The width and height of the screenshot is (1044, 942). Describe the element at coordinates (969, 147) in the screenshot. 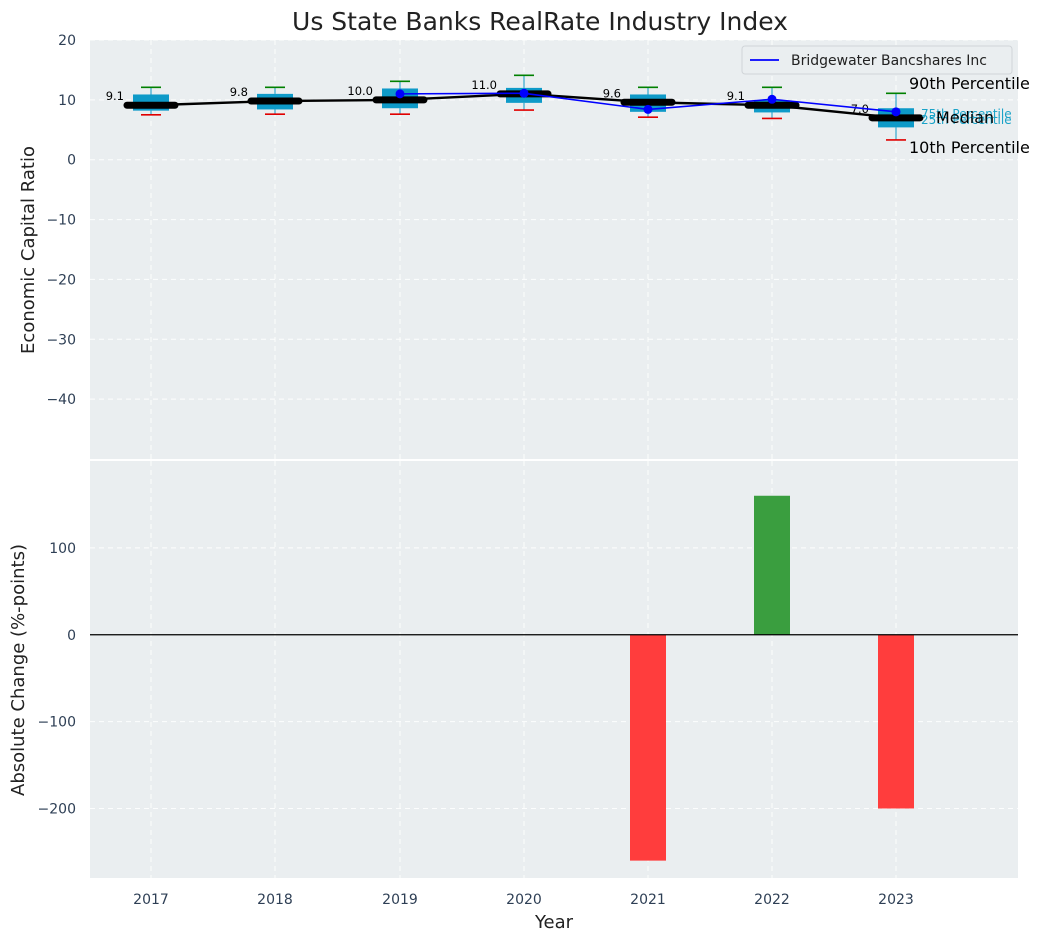

I see `annotation-p10: 10th Percentile` at that location.